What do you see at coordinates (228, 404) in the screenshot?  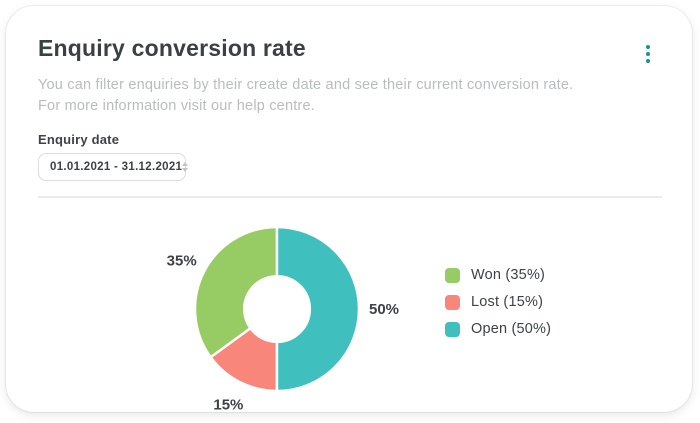 I see `slice-label-lost: 15%` at bounding box center [228, 404].